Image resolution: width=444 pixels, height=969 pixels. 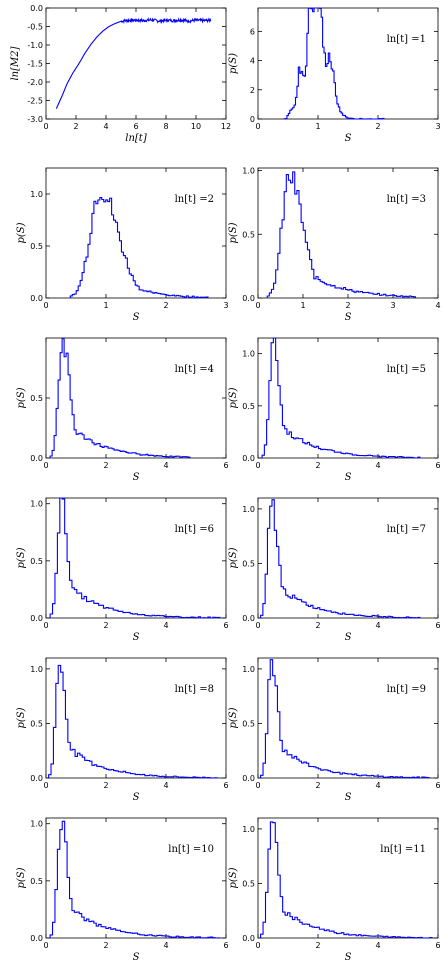 I want to click on y-axis-label: ln[M2], so click(x=15, y=63).